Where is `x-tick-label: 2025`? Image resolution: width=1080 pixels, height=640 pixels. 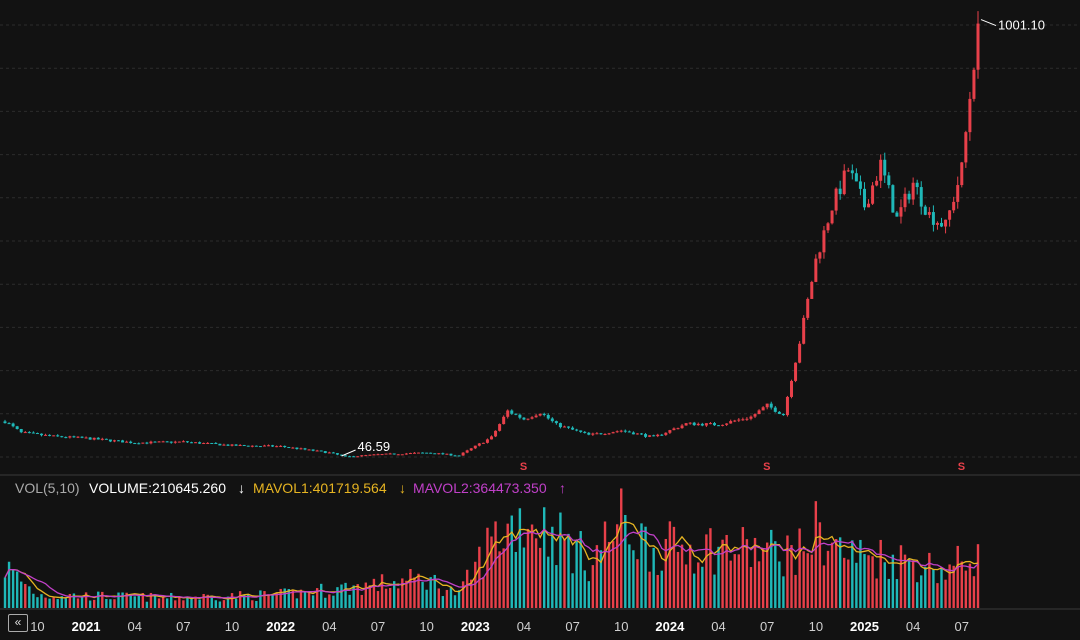
x-tick-label: 2025 is located at coordinates (864, 626).